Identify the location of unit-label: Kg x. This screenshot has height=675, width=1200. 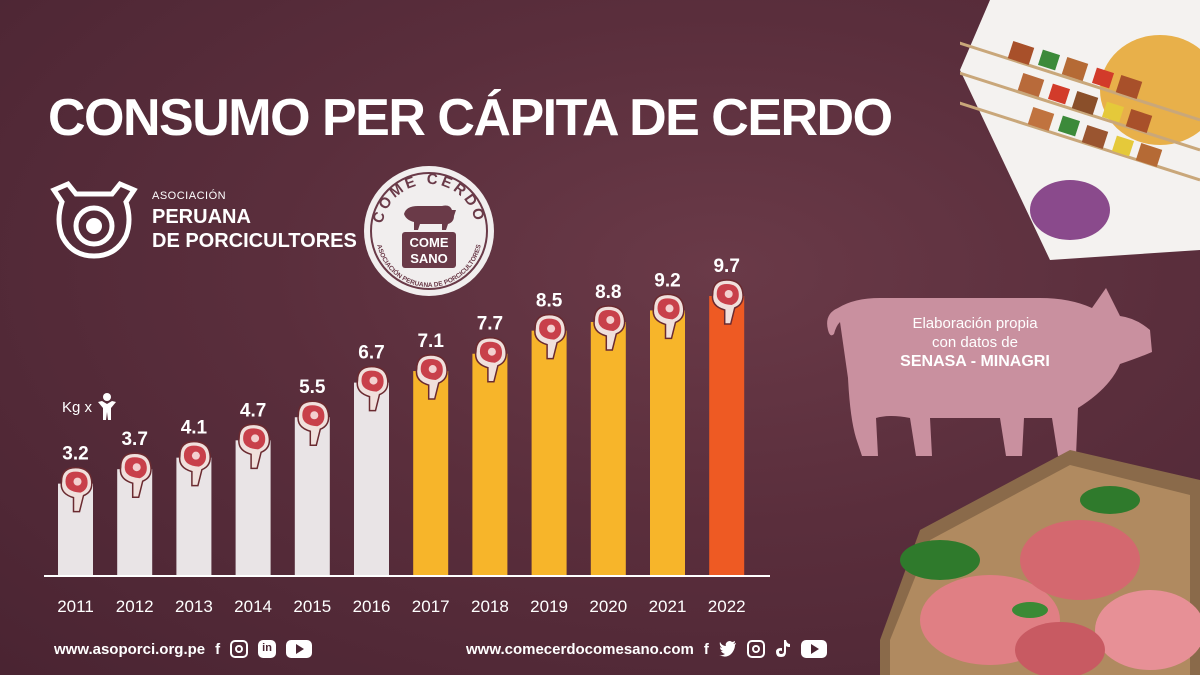
(90, 407).